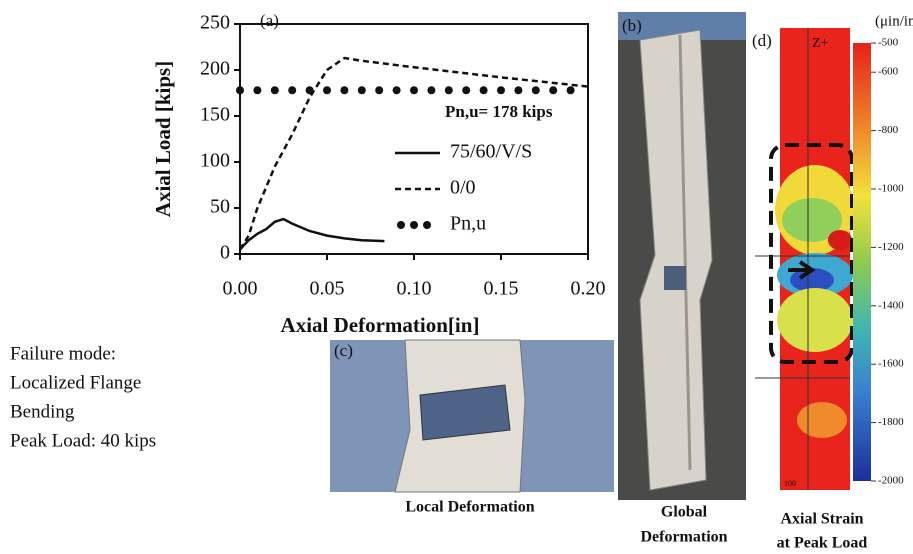  What do you see at coordinates (414, 289) in the screenshot?
I see `x-tick-label: 0.10` at bounding box center [414, 289].